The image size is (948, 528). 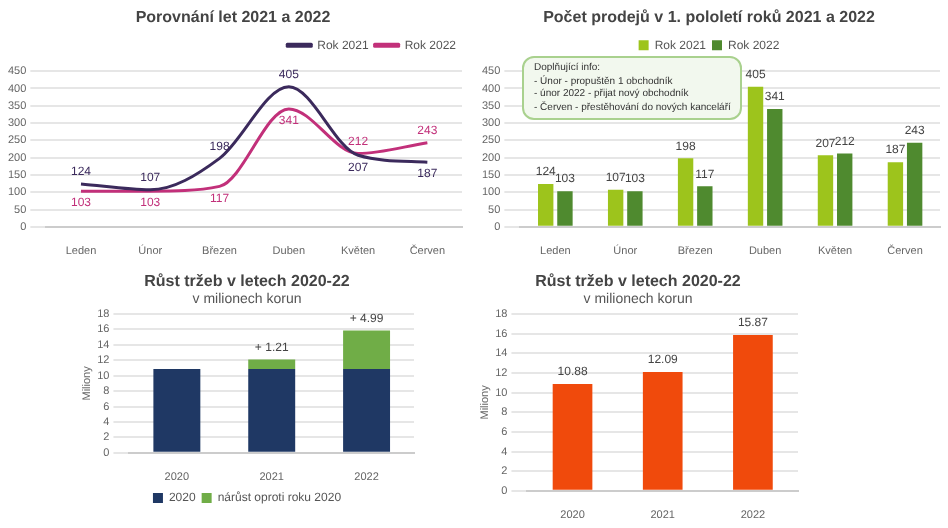 What do you see at coordinates (233, 17) in the screenshot?
I see `chart-title: Porovnání let 2021 a 2022` at bounding box center [233, 17].